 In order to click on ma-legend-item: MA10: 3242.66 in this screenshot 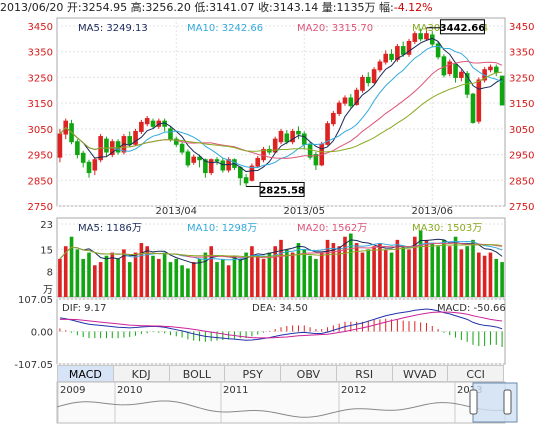, I will do `click(225, 28)`.